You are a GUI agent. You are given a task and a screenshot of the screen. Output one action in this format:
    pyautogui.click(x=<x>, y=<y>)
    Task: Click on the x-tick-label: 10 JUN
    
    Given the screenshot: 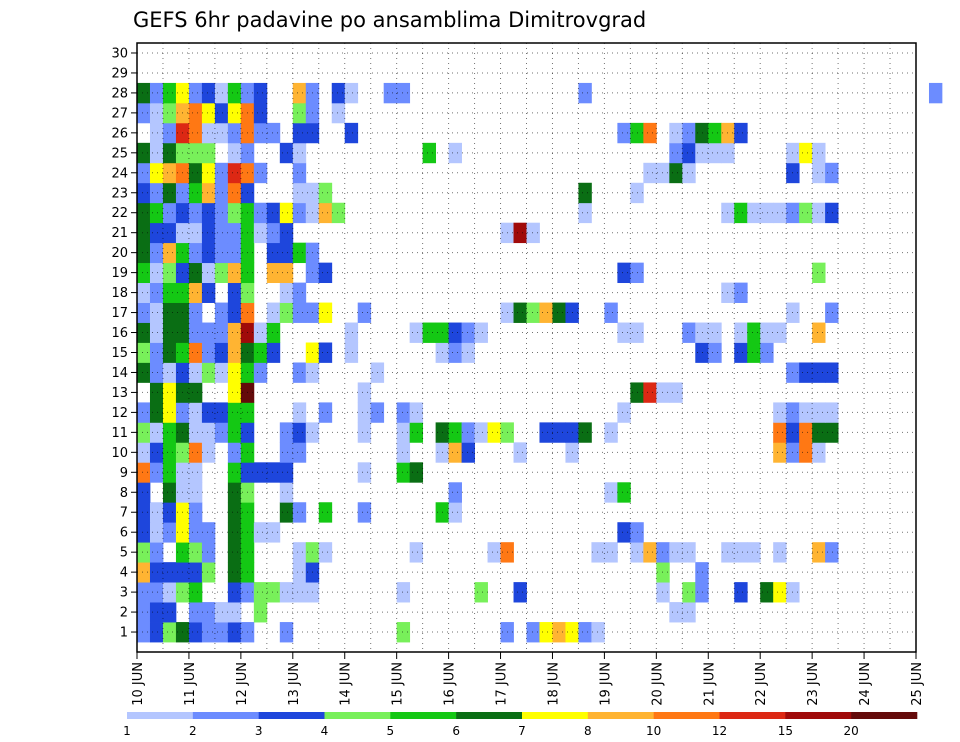 What is the action you would take?
    pyautogui.click(x=138, y=684)
    